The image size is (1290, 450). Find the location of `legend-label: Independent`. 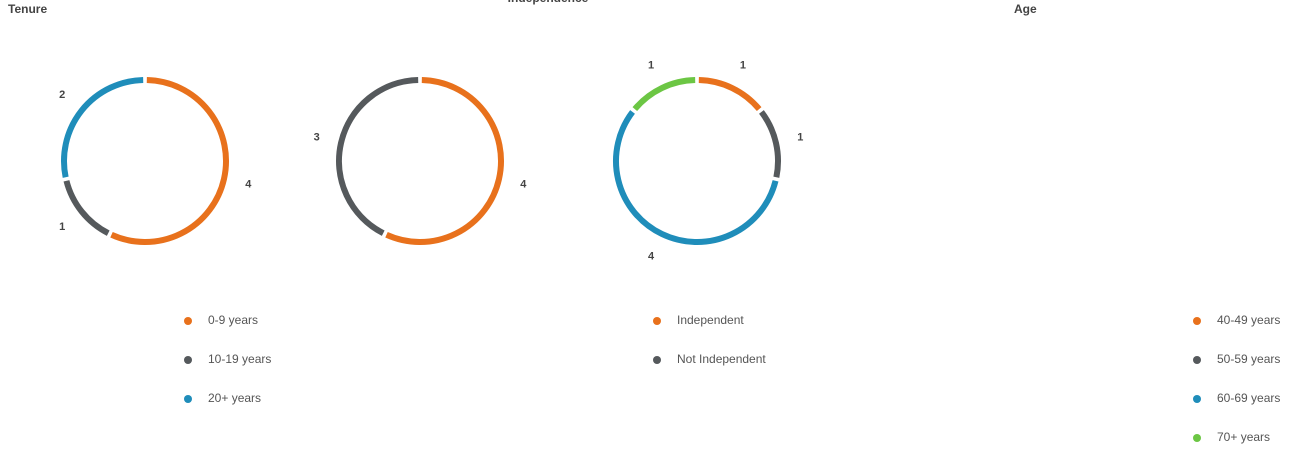

legend-label: Independent is located at coordinates (710, 320).